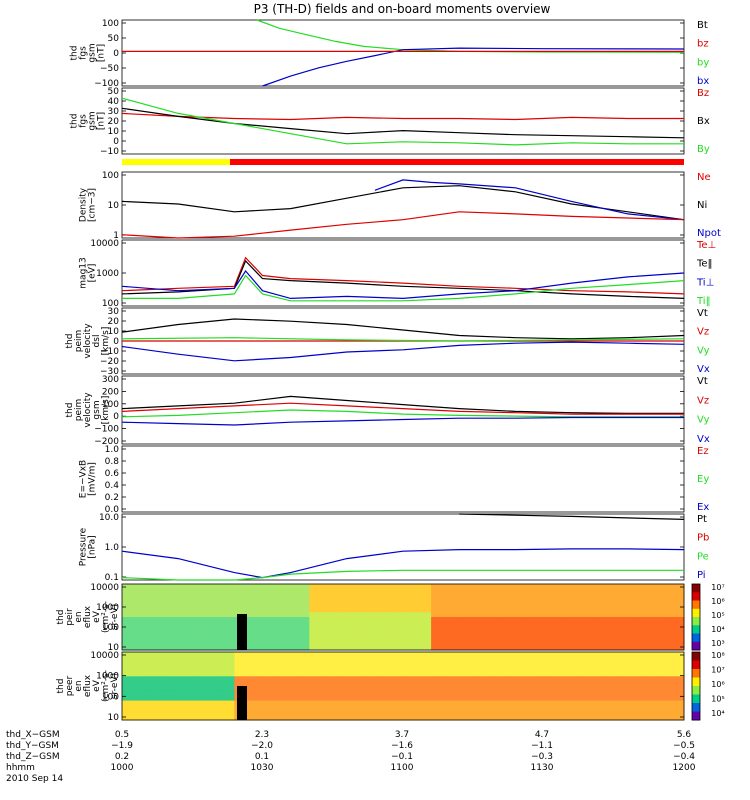 Image resolution: width=750 pixels, height=800 pixels. What do you see at coordinates (88, 410) in the screenshot?
I see `y-axis-label: velocity` at bounding box center [88, 410].